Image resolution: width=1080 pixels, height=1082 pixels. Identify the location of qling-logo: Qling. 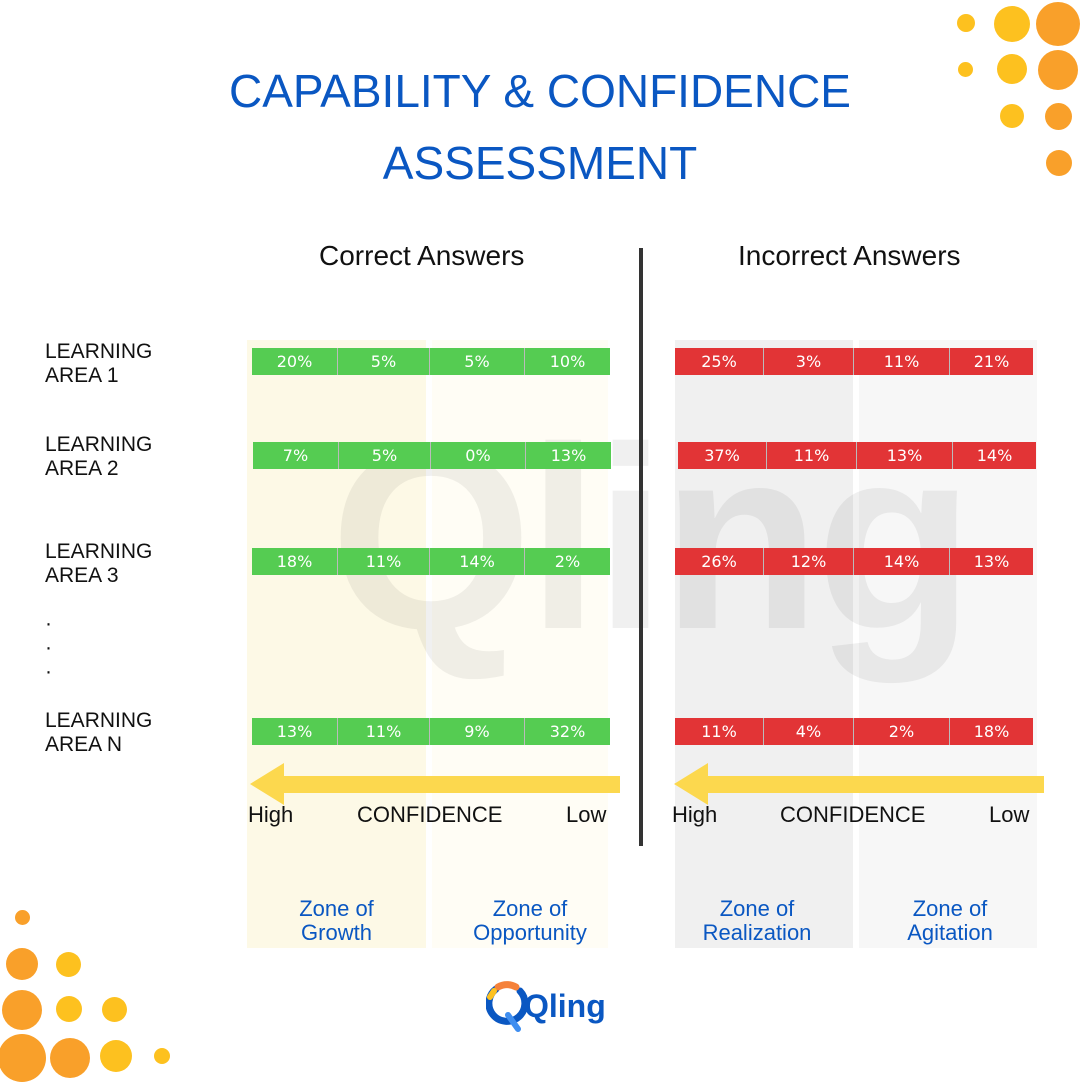
(546, 1006).